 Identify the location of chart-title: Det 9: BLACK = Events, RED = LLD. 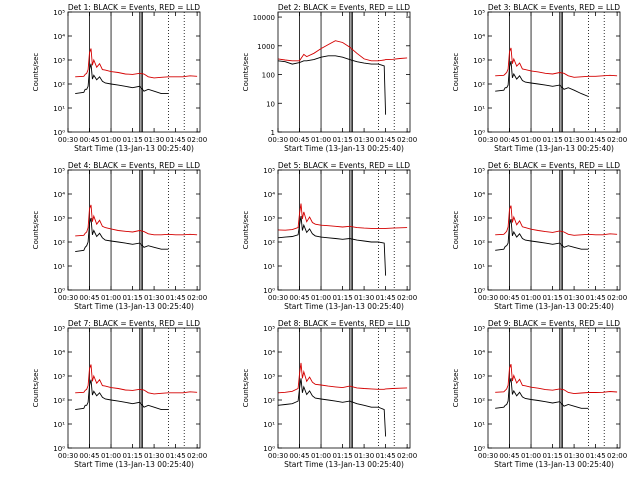
(554, 323).